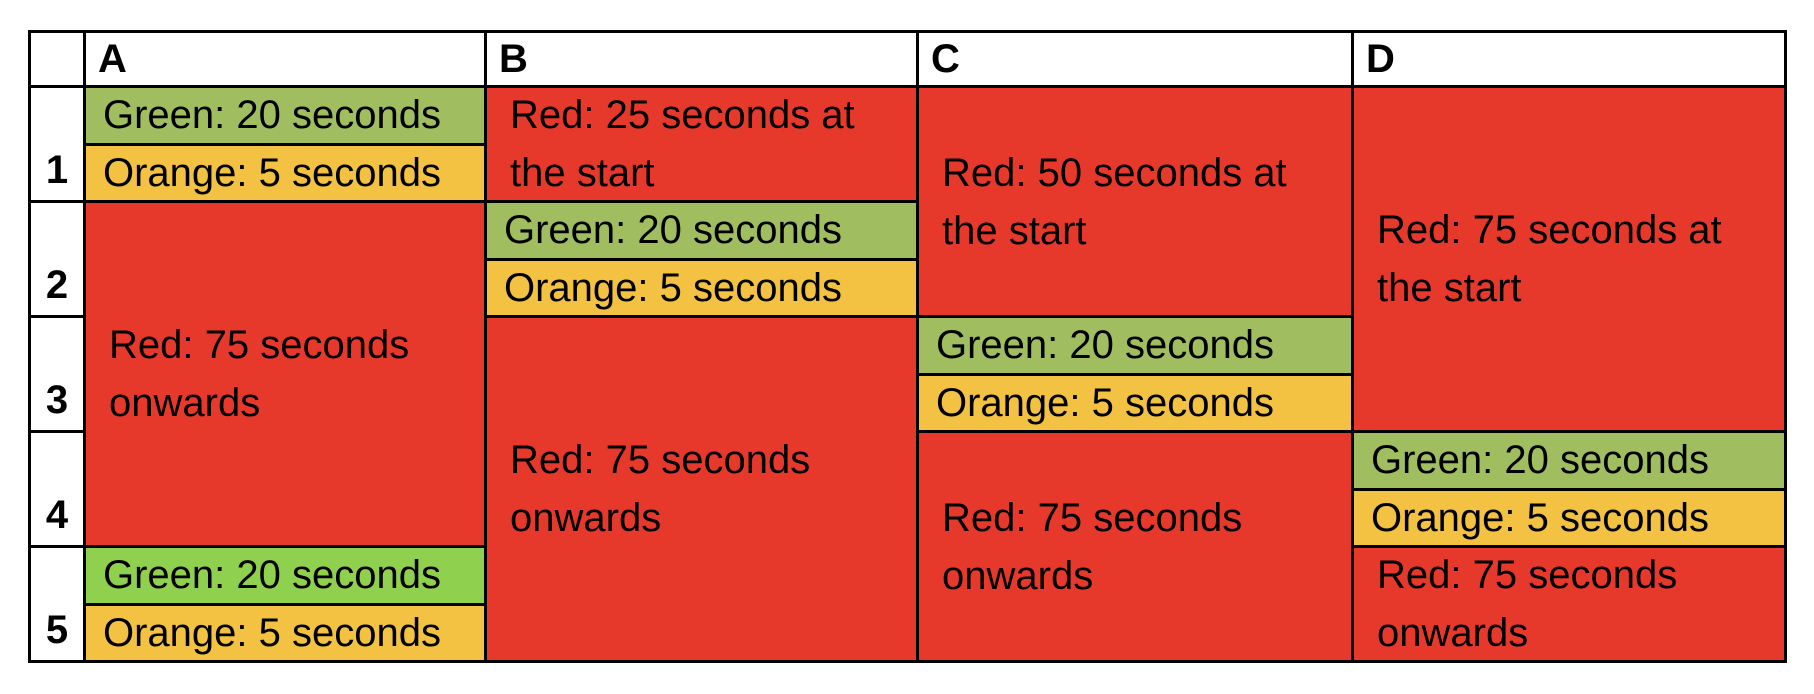 Image resolution: width=1814 pixels, height=694 pixels. What do you see at coordinates (285, 575) in the screenshot?
I see `col-a-green-end: Green: 20 seconds` at bounding box center [285, 575].